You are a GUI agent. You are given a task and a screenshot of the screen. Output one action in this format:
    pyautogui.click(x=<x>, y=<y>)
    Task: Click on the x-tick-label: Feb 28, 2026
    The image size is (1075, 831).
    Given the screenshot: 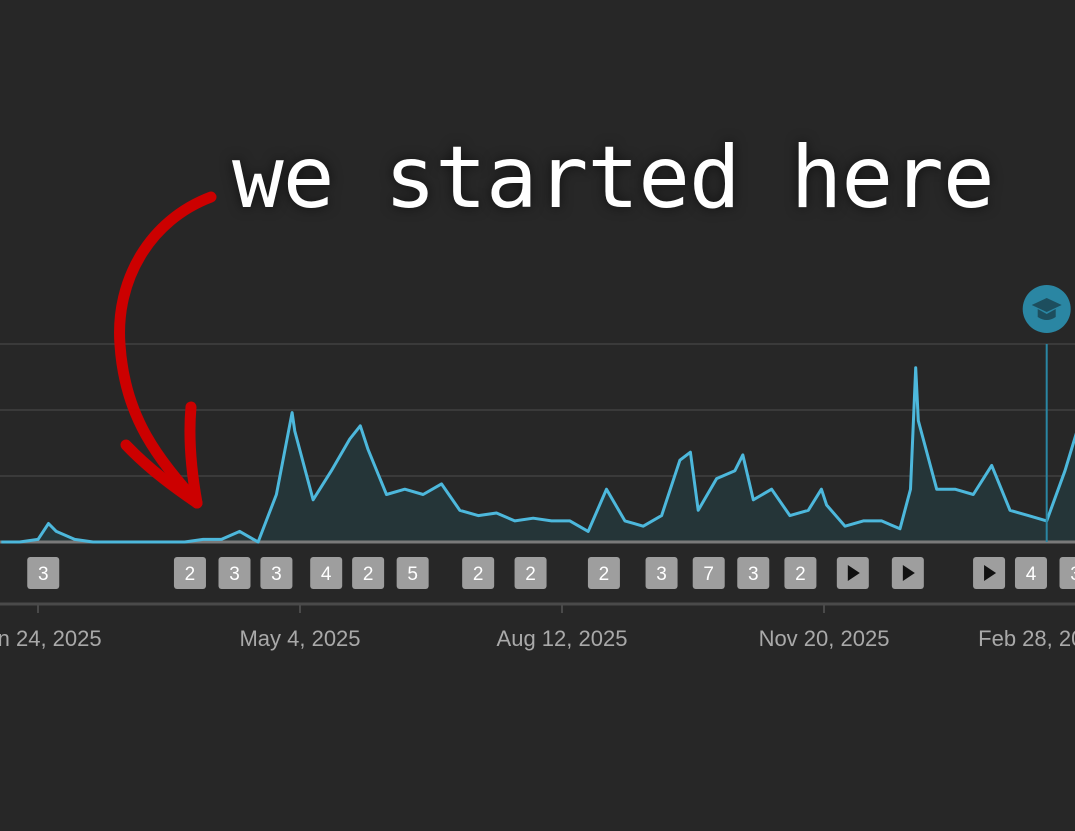 What is the action you would take?
    pyautogui.click(x=1026, y=638)
    